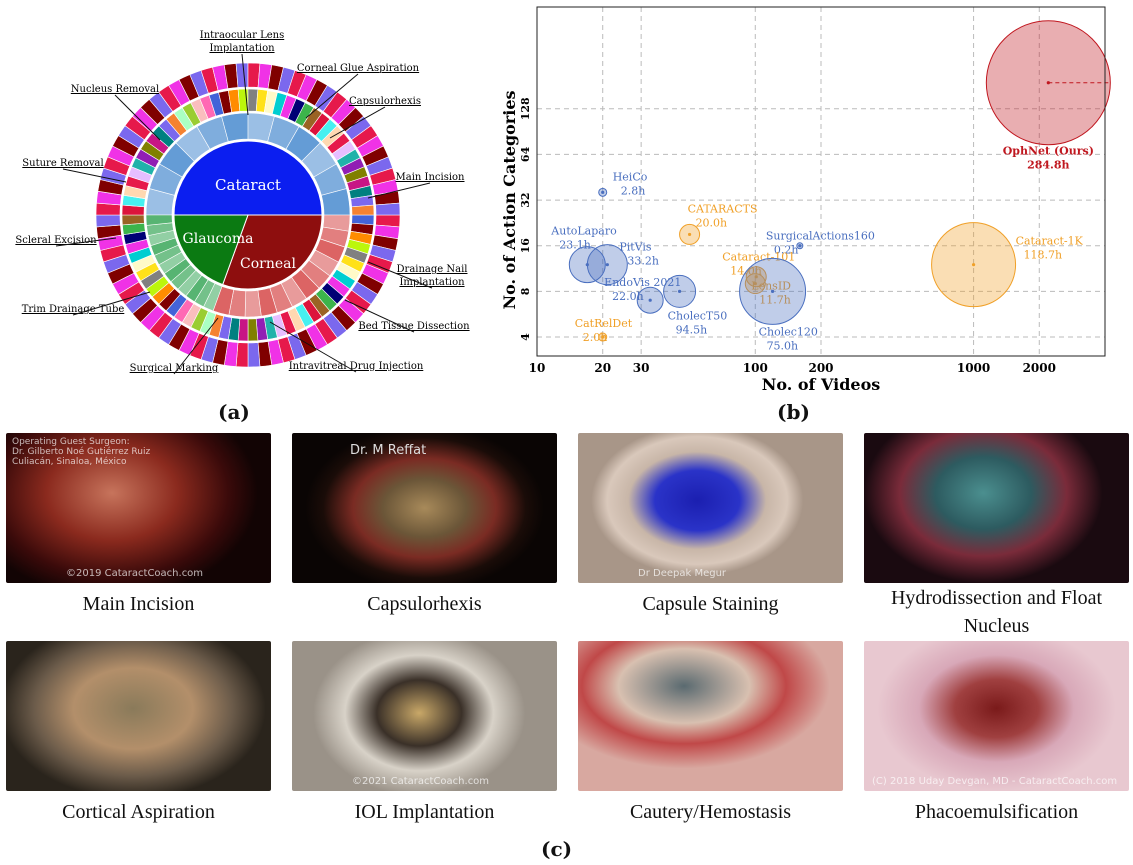  Describe the element at coordinates (509, 199) in the screenshot. I see `y-axis-label: No. of Action Categories` at that location.